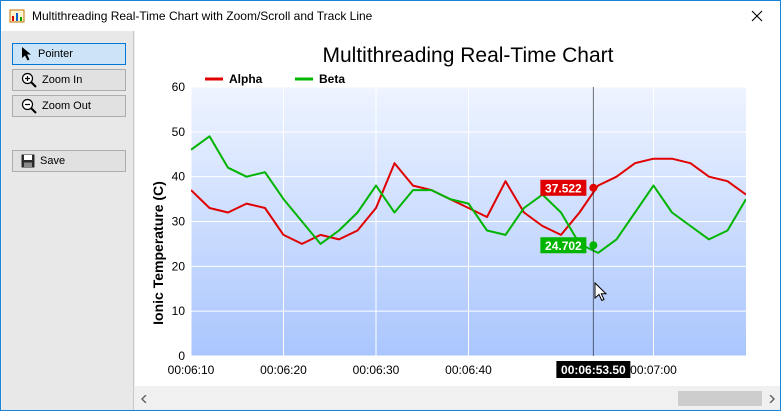 This screenshot has height=411, width=781. I want to click on x-tick-label: 00:06:40, so click(468, 370).